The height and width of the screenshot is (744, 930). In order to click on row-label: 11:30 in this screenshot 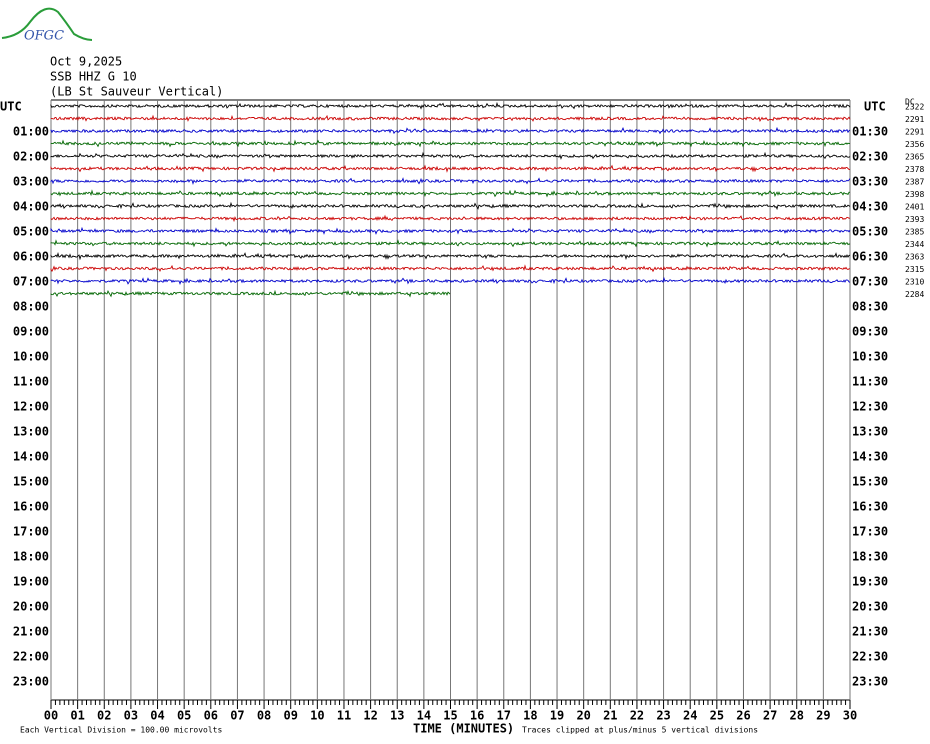, I will do `click(870, 382)`.